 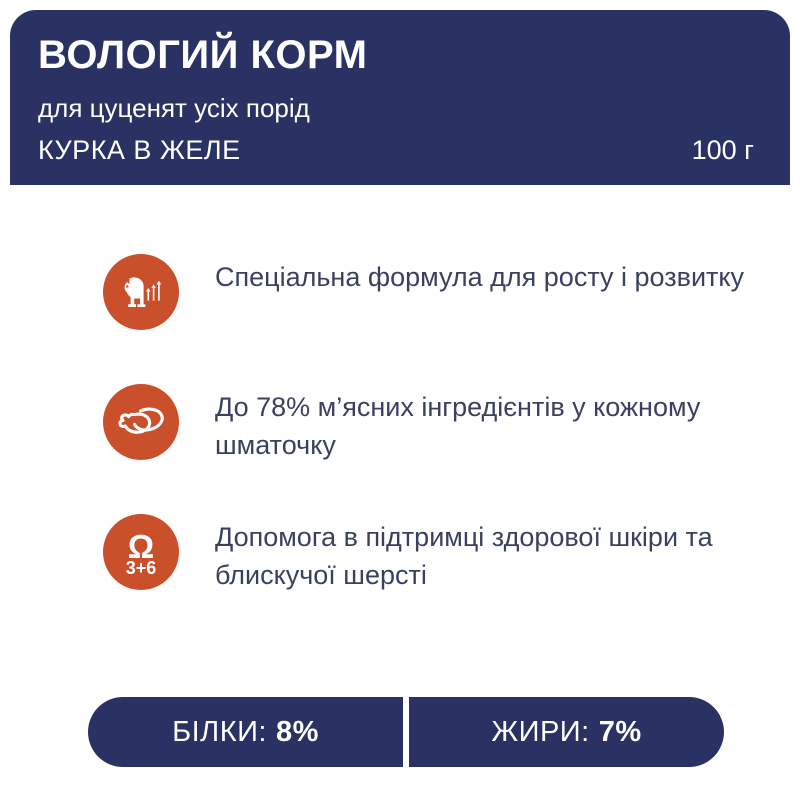 I want to click on product-subtitle: для цуценят усіх порід, so click(x=174, y=108).